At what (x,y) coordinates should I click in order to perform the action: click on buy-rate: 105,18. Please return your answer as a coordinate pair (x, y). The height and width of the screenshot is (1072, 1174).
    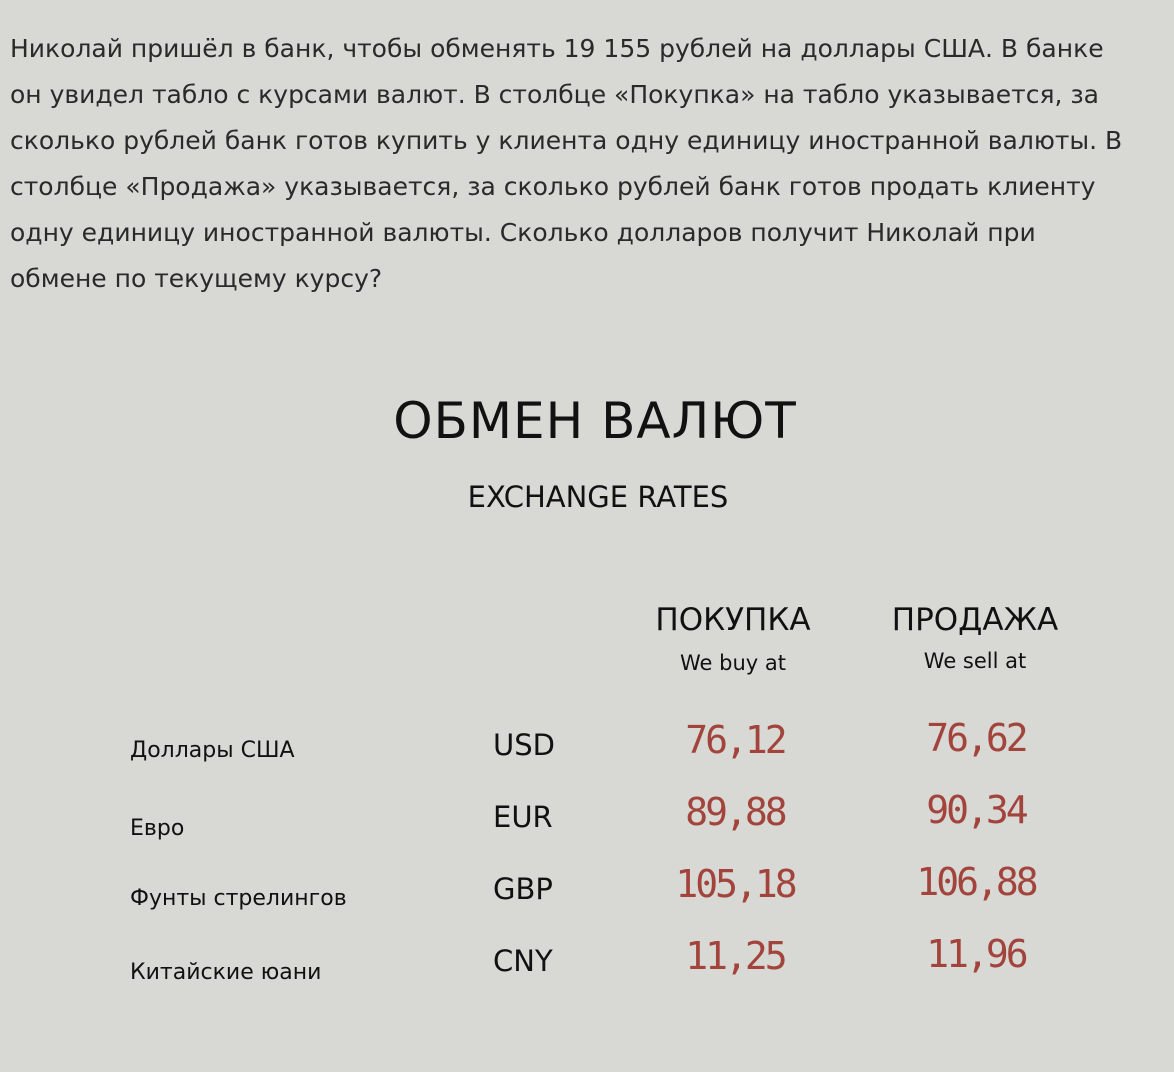
    Looking at the image, I should click on (736, 884).